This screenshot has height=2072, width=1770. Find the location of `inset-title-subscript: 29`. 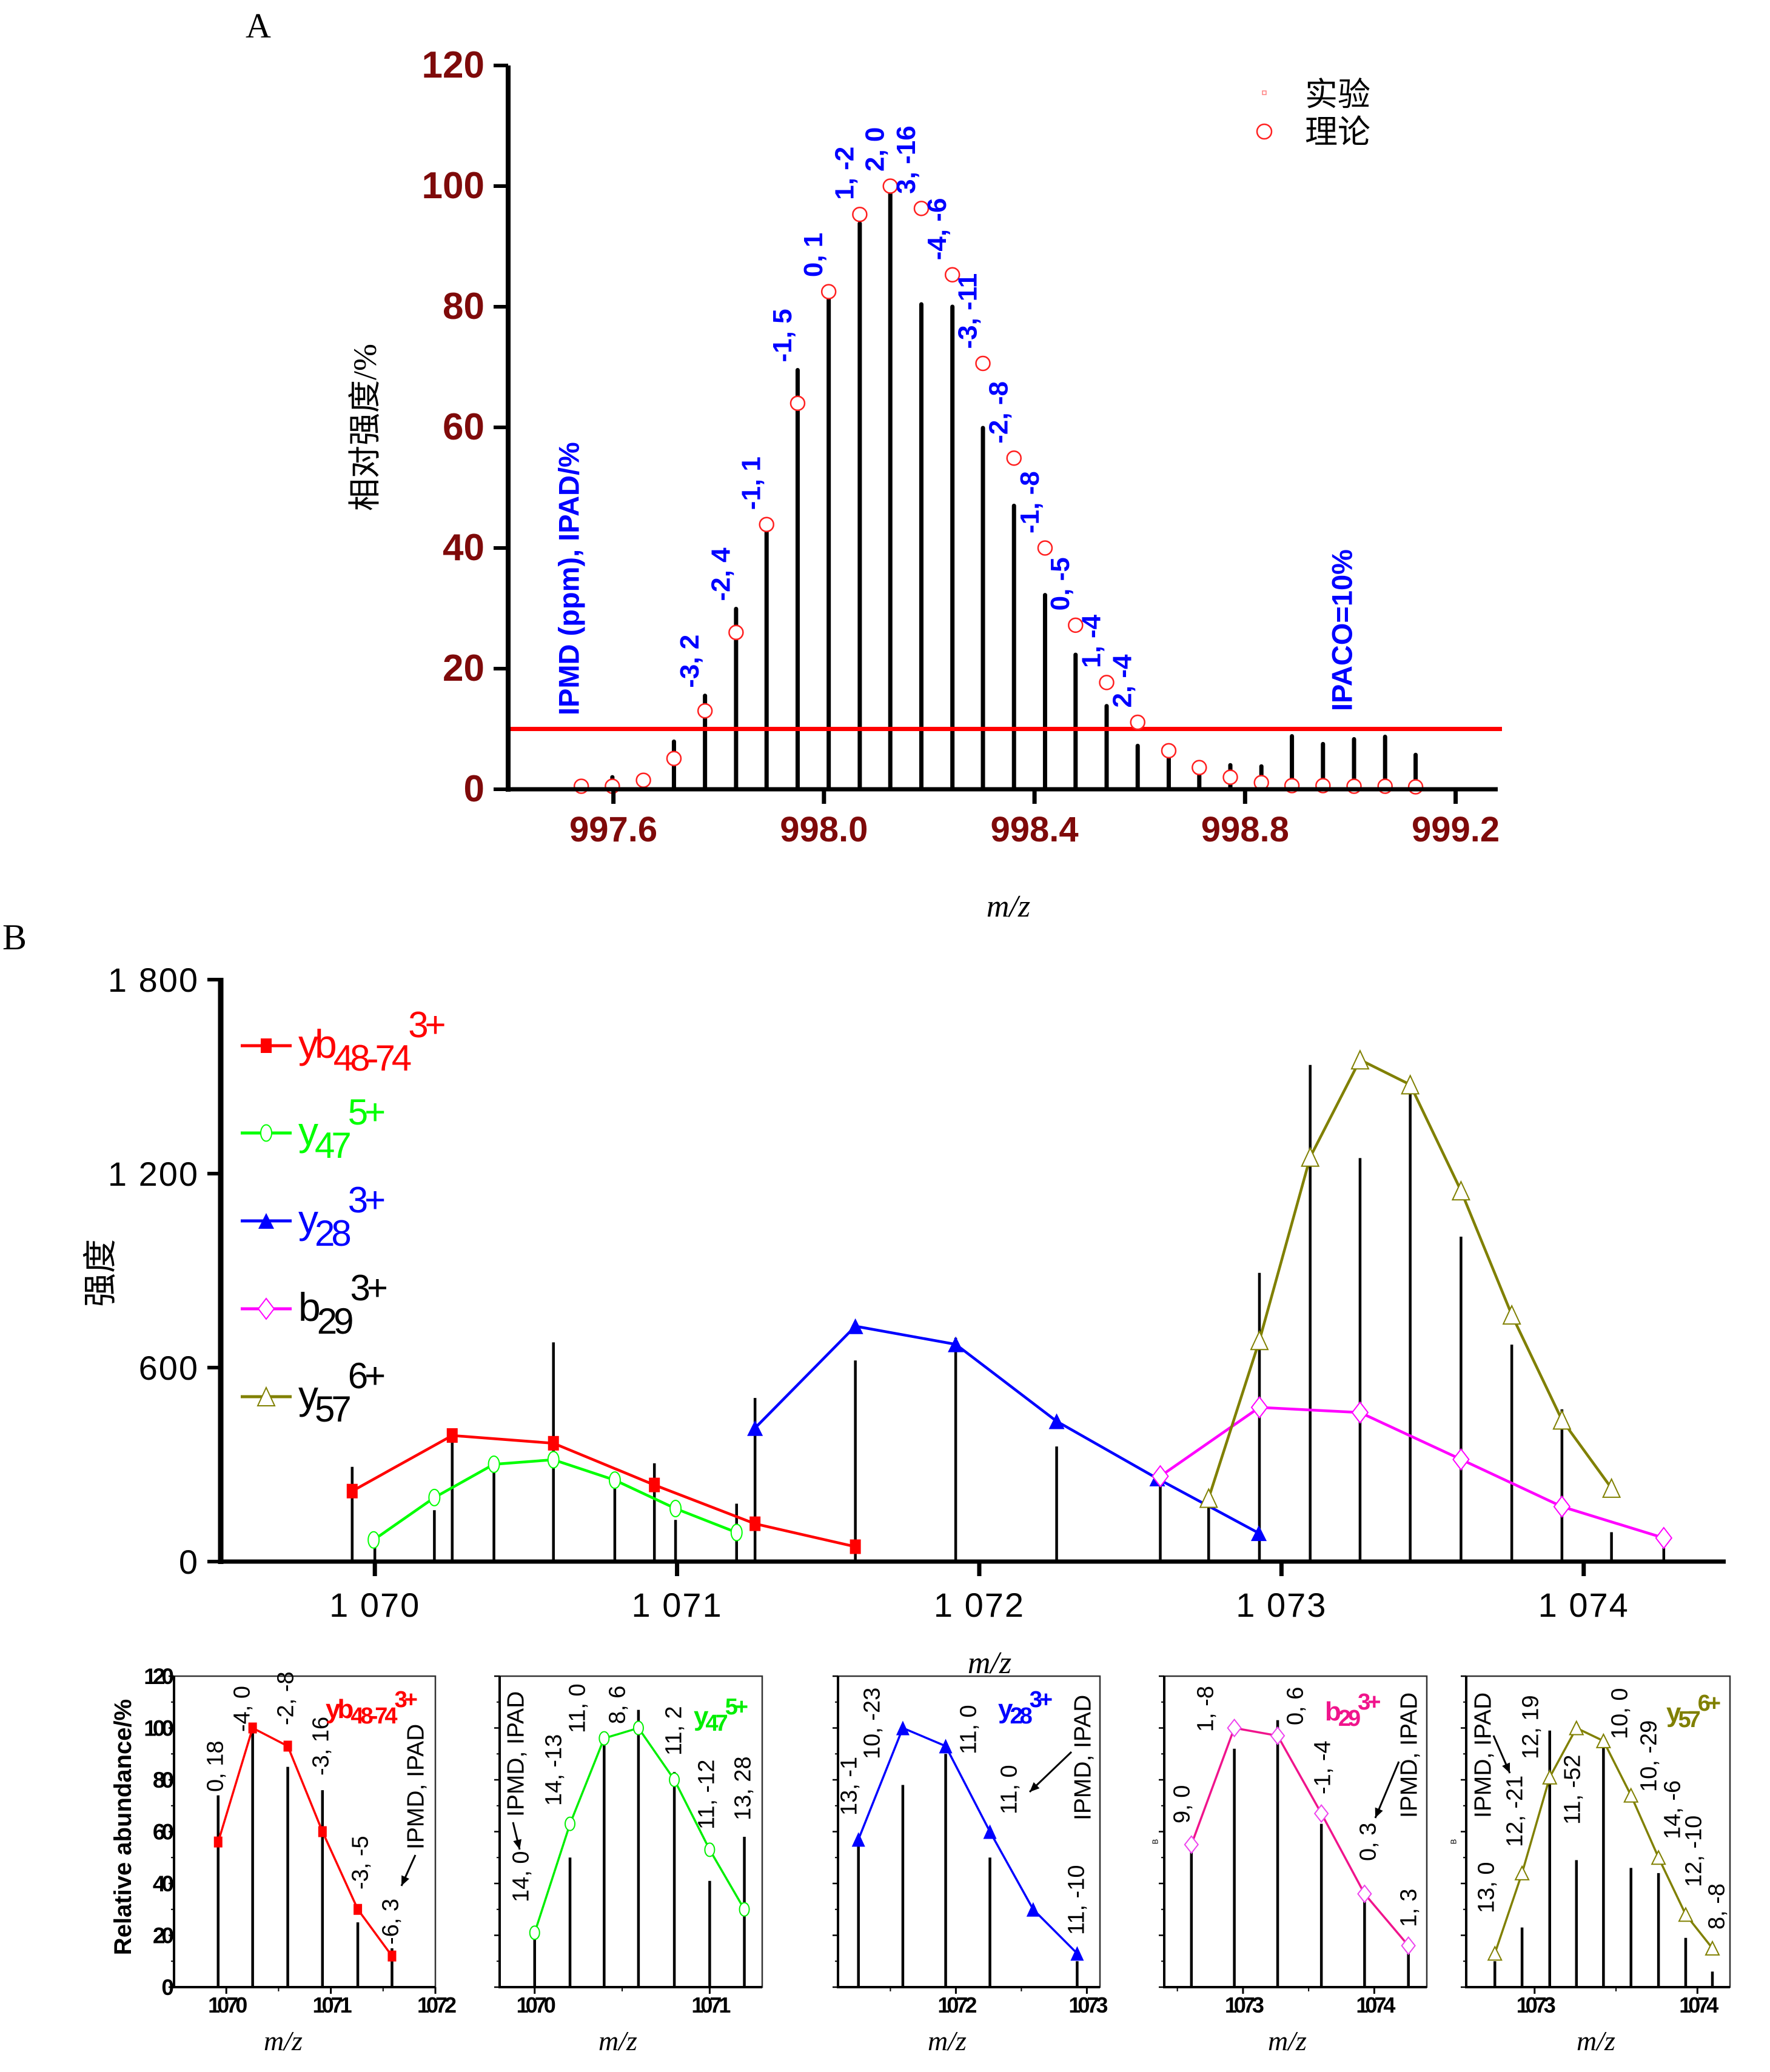

inset-title-subscript: 29 is located at coordinates (1349, 1718).